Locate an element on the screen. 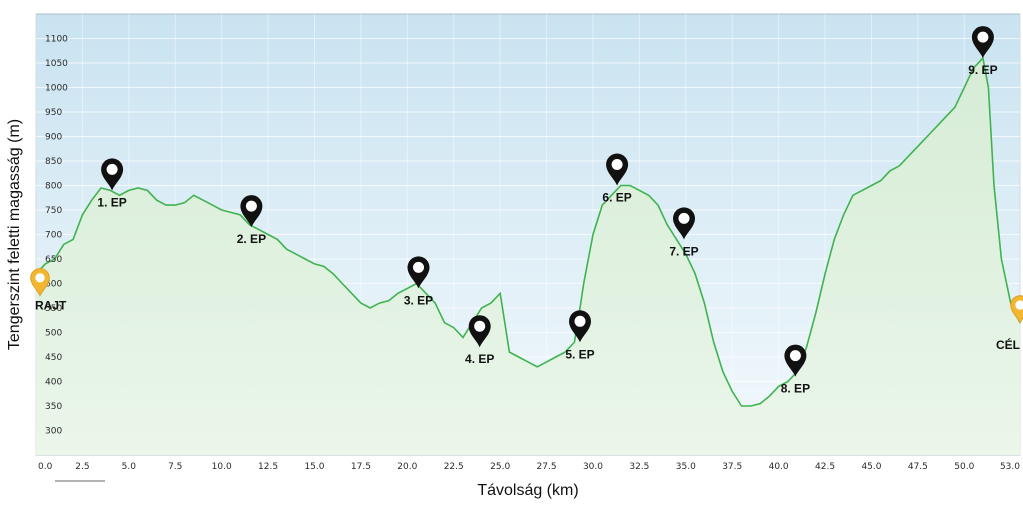 The height and width of the screenshot is (512, 1023). x-tick-label: 37.5 is located at coordinates (732, 467).